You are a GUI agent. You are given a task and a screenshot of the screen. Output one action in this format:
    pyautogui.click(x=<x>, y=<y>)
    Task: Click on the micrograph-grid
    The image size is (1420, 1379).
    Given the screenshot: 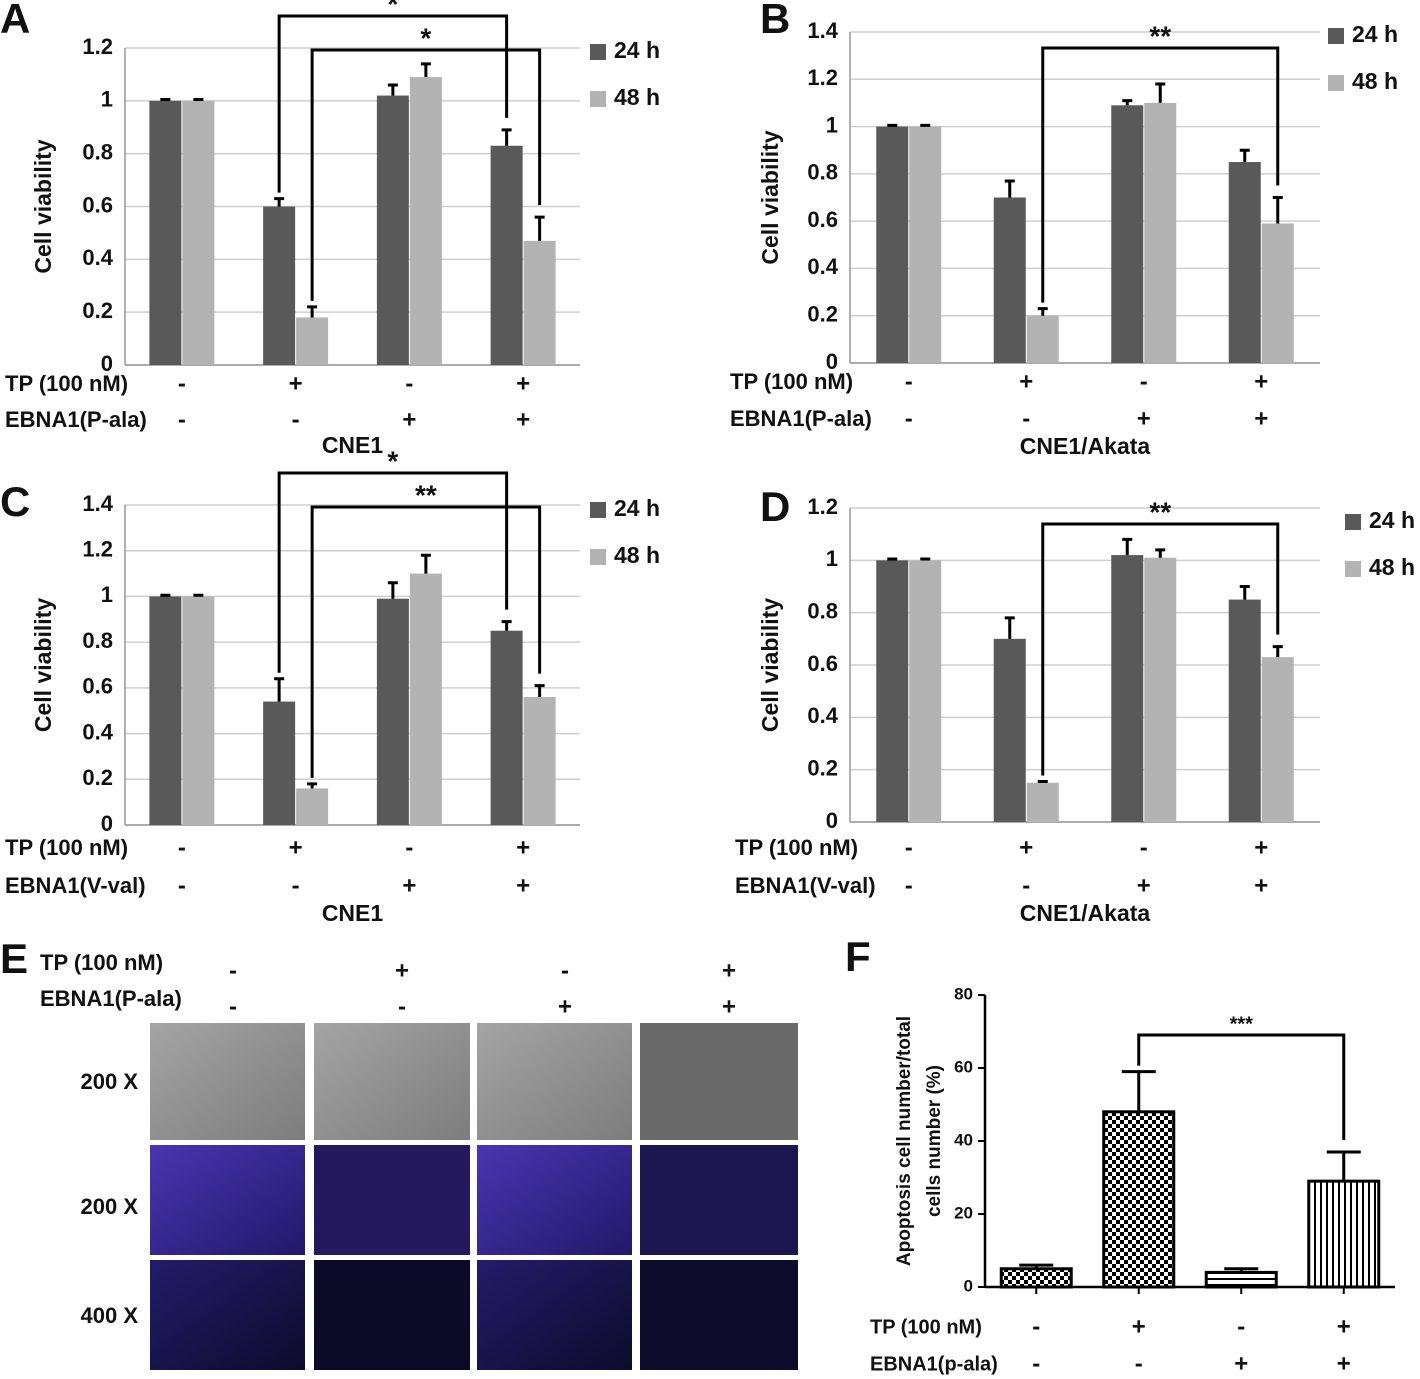 What is the action you would take?
    pyautogui.click(x=474, y=1196)
    